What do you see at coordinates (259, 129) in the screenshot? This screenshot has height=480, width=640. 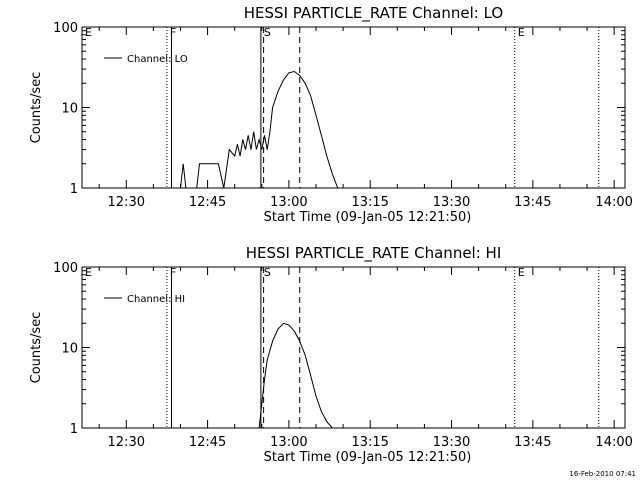 I see `panel-1-series-line` at bounding box center [259, 129].